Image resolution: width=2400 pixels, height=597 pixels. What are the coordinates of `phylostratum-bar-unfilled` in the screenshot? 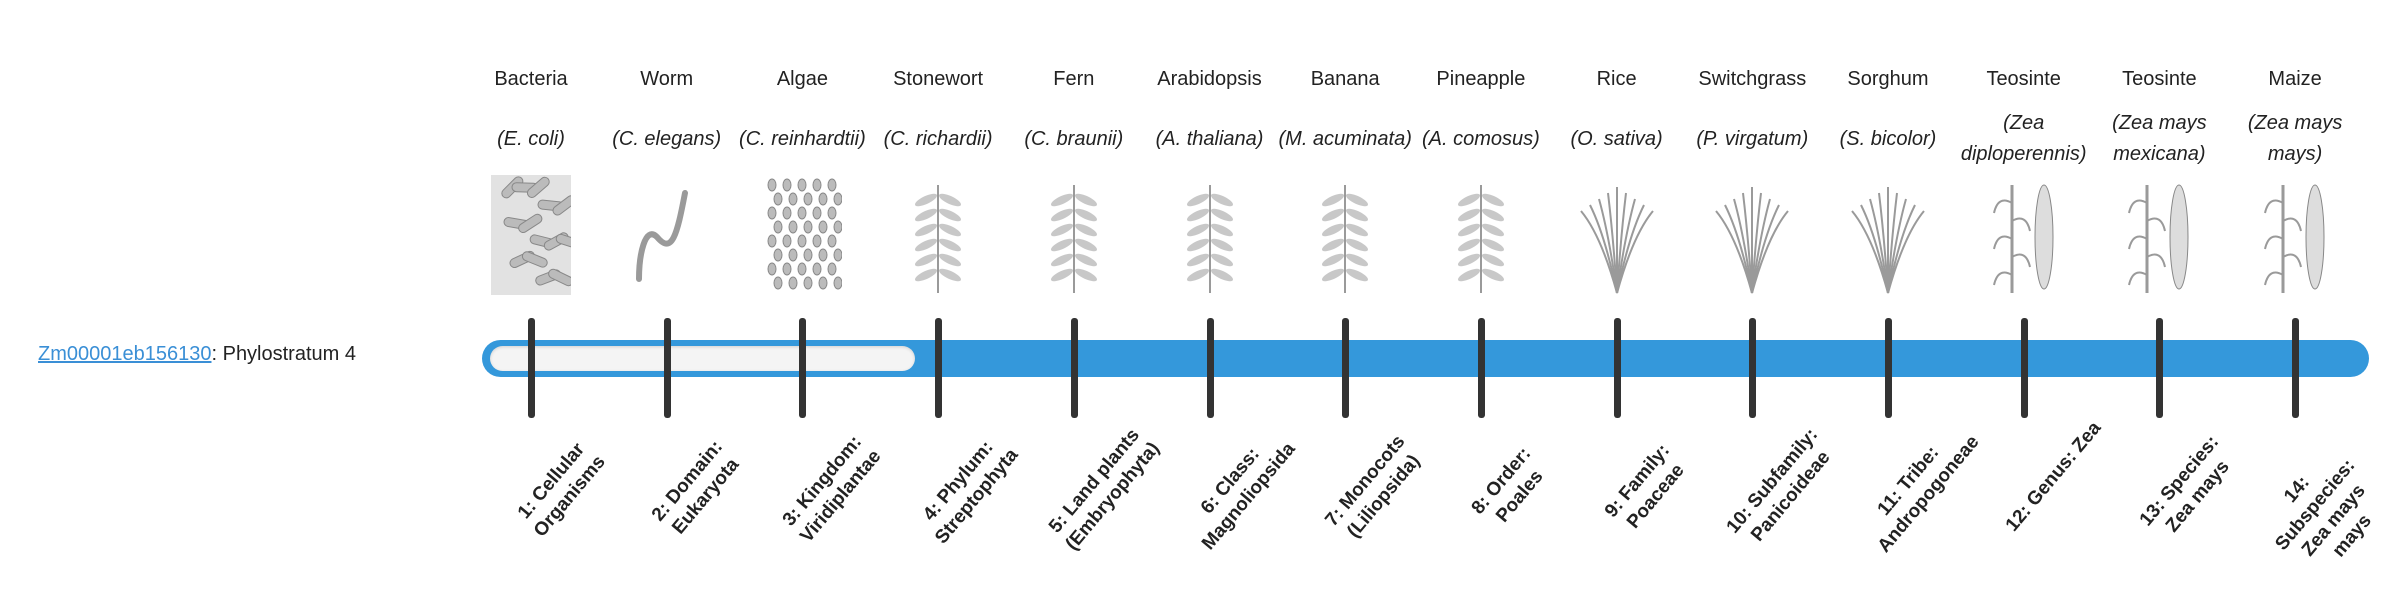 It's located at (702, 358).